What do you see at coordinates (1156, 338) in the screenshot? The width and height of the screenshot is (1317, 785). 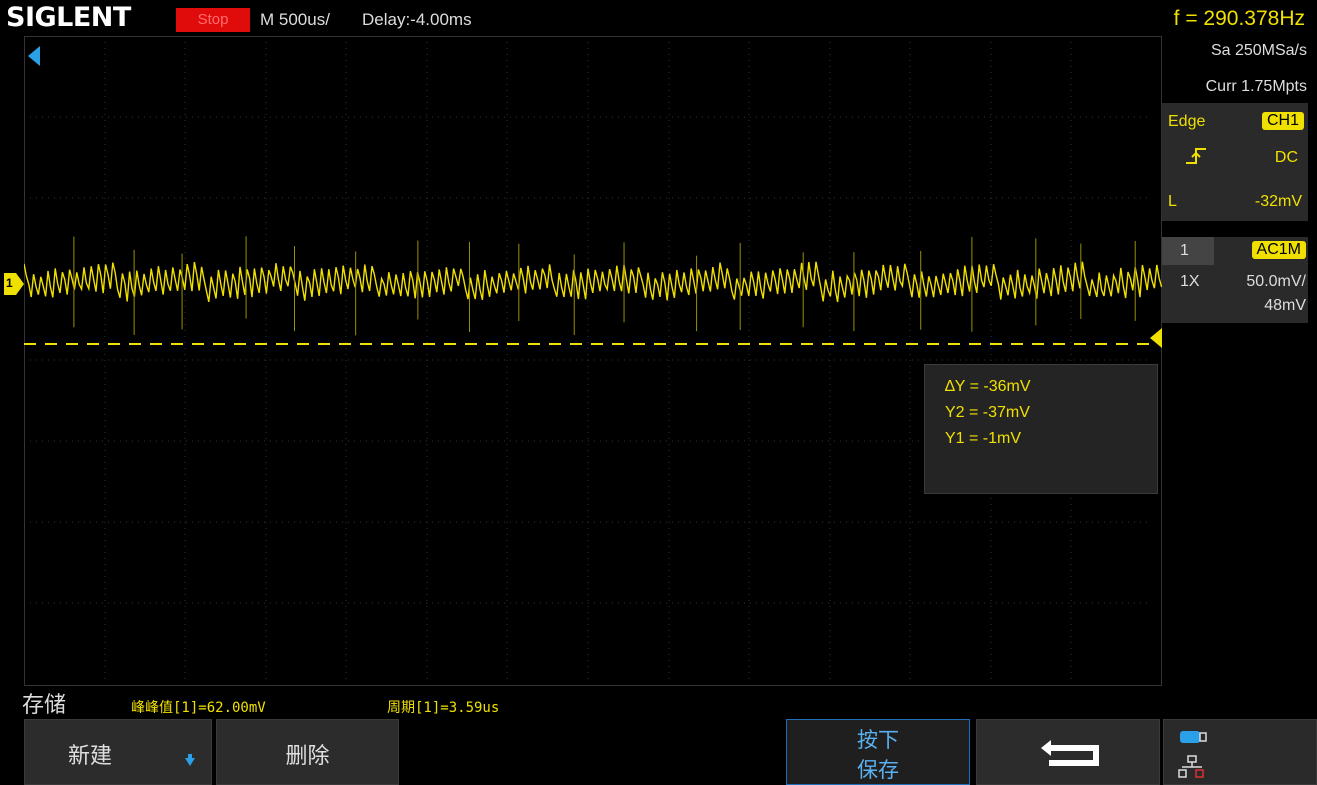 I see `cursor-right-marker-icon` at bounding box center [1156, 338].